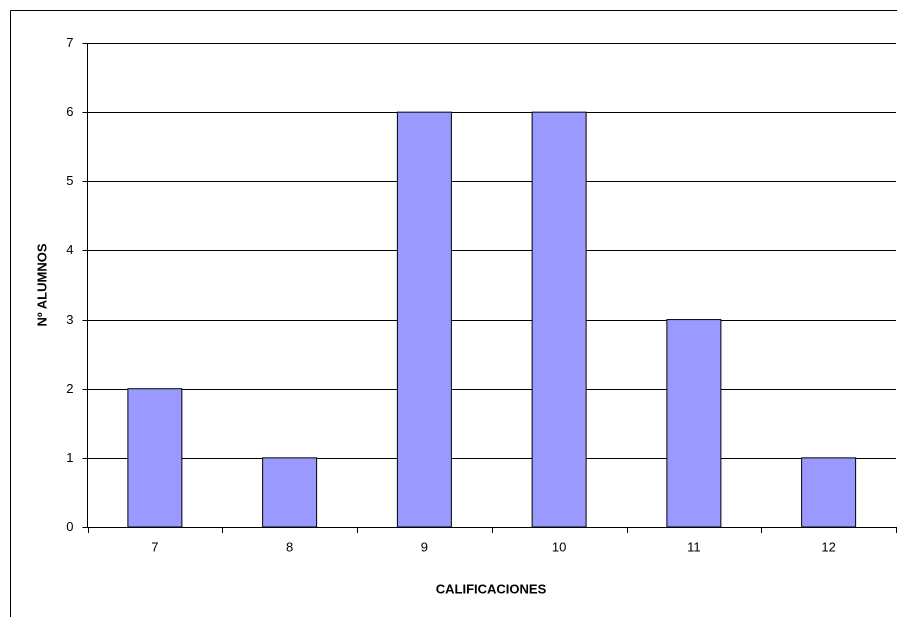 The image size is (897, 617). I want to click on x-tick-label: 8, so click(289, 546).